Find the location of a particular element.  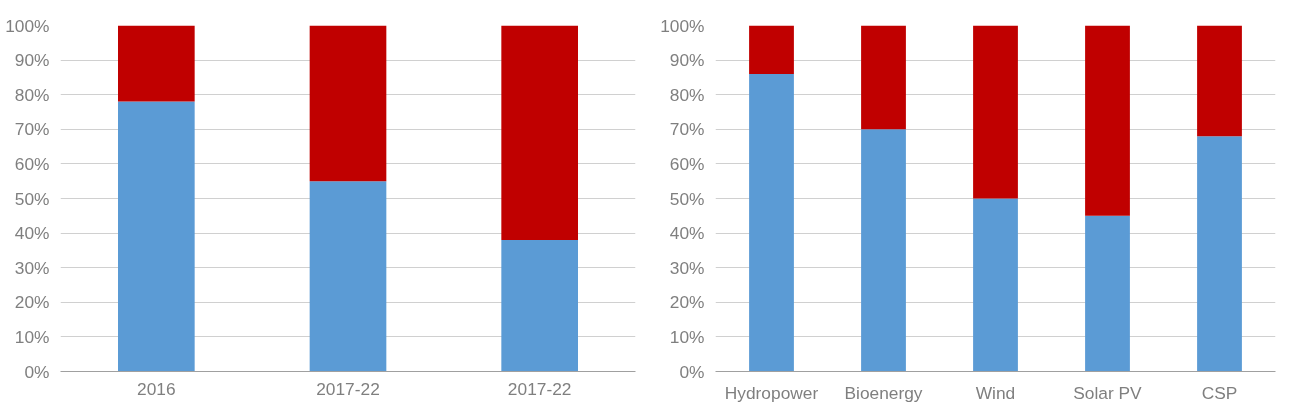

x-tick-label: CSP is located at coordinates (1219, 392).